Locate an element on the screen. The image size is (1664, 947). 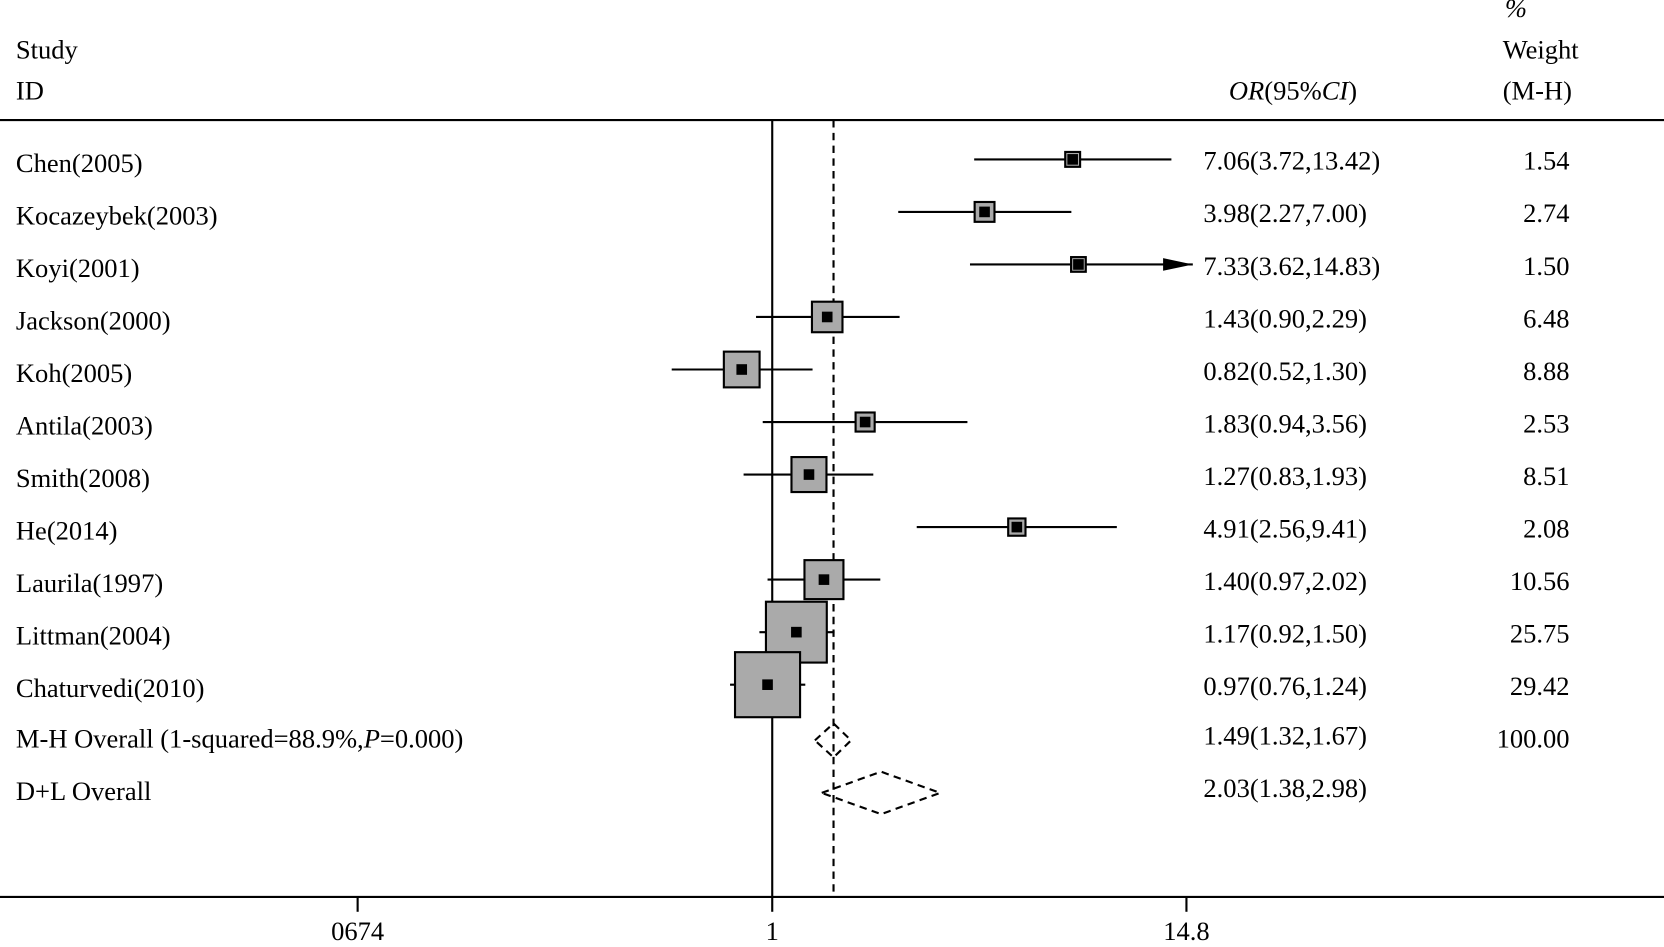
study-label: Chen(2005) is located at coordinates (79, 163).